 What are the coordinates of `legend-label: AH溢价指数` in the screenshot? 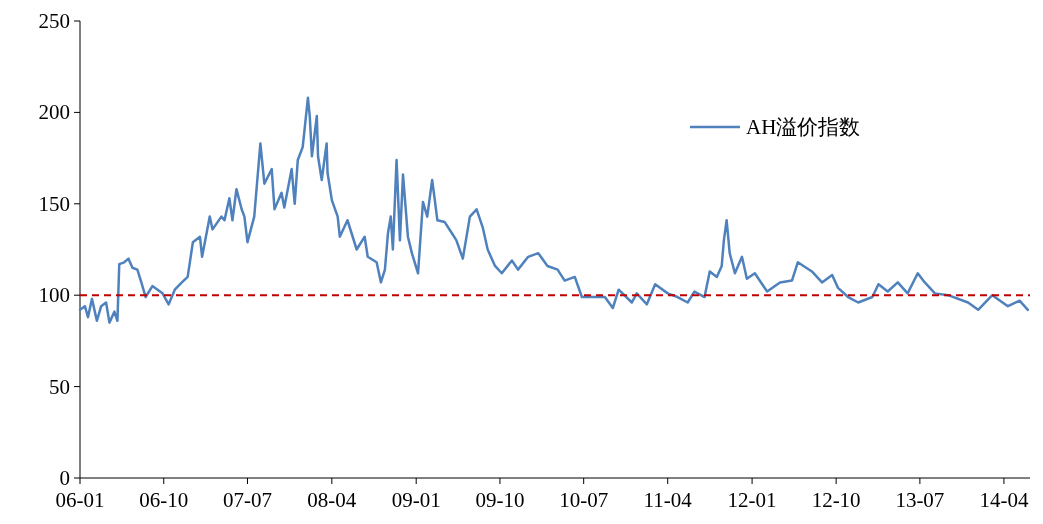 It's located at (803, 127).